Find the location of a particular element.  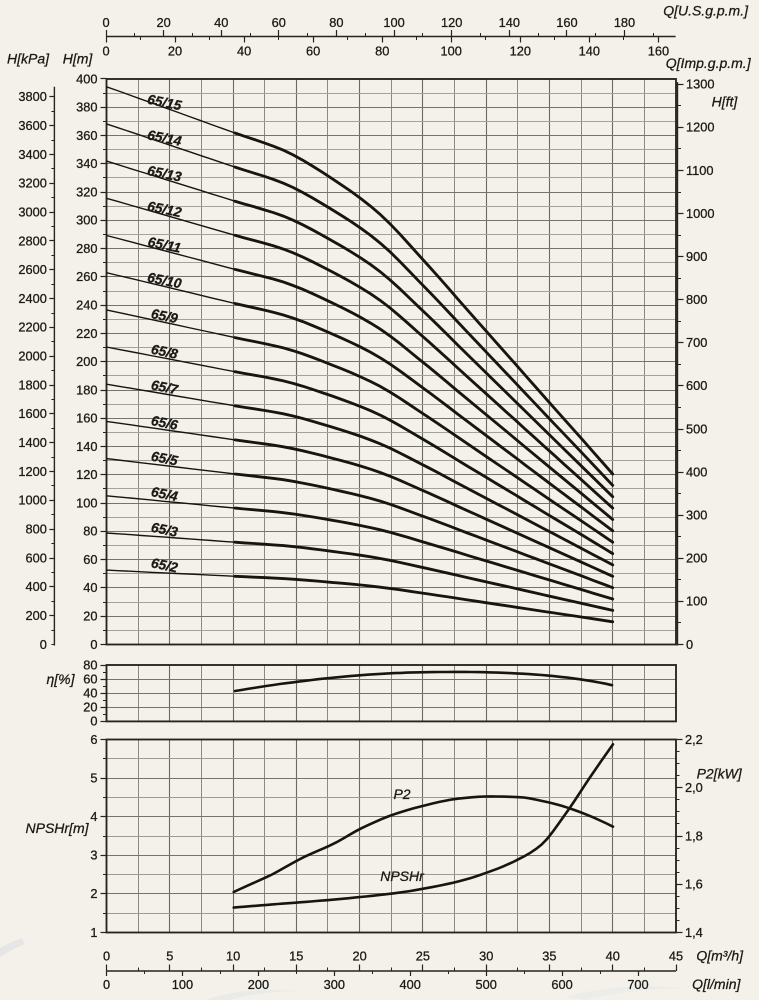

svg-text: NPSHr is located at coordinates (402, 876).